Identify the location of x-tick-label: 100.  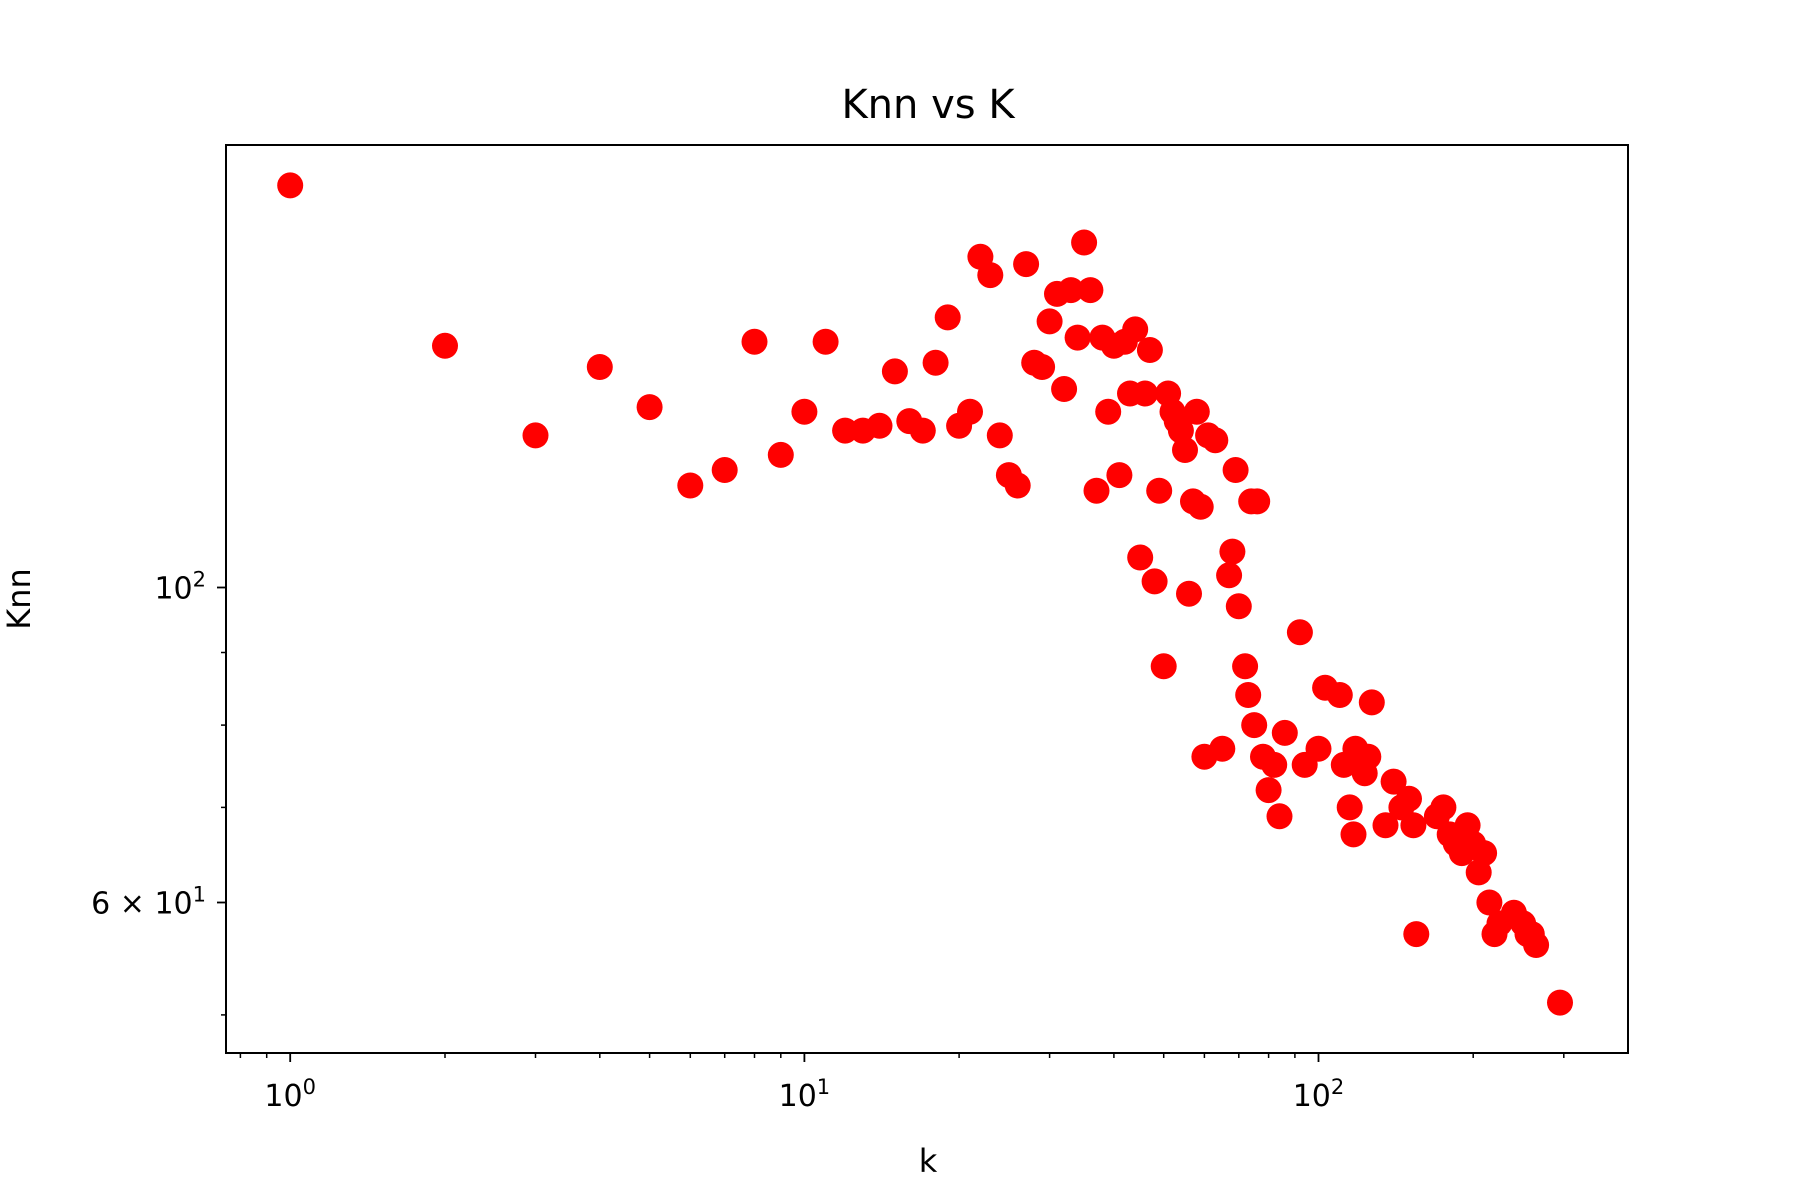
(290, 1094).